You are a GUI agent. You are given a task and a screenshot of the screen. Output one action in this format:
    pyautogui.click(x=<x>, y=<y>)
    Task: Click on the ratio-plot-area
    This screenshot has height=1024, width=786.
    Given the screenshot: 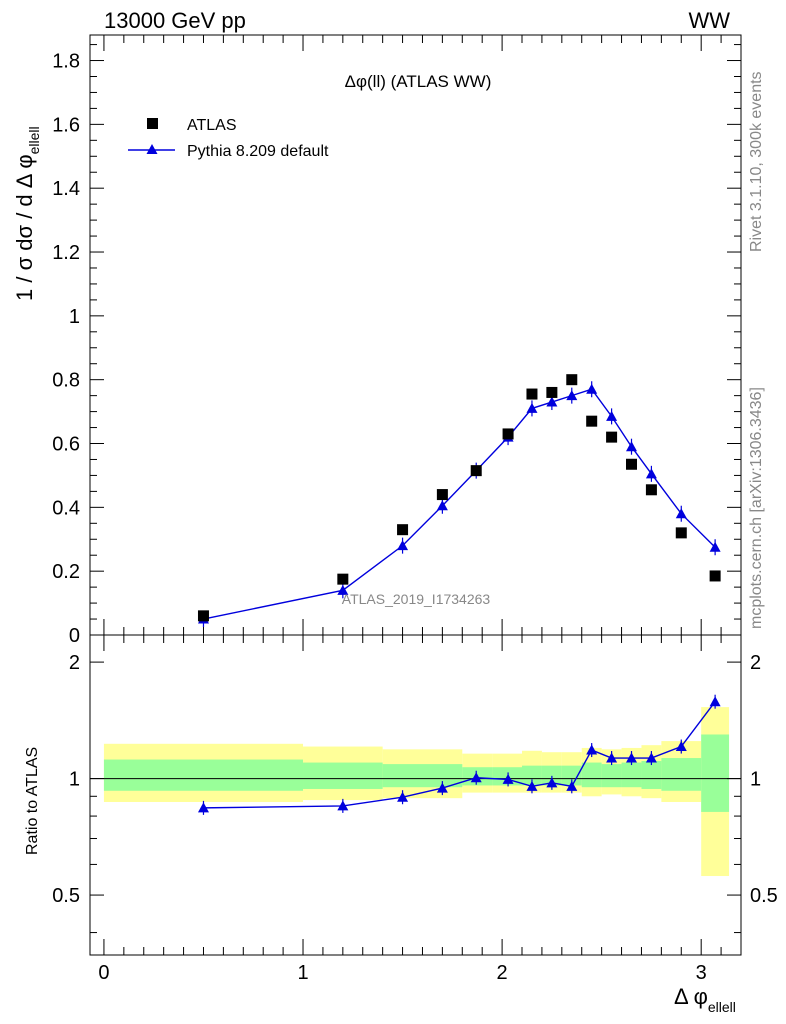 What is the action you would take?
    pyautogui.click(x=415, y=785)
    